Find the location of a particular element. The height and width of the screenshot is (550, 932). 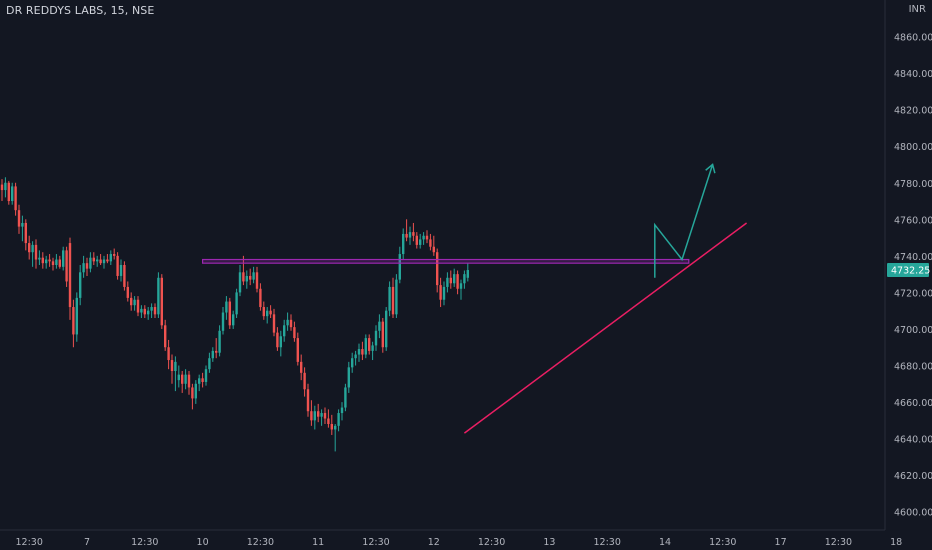

chart-title: DR REDDYS LABS, 15, NSE is located at coordinates (80, 10).